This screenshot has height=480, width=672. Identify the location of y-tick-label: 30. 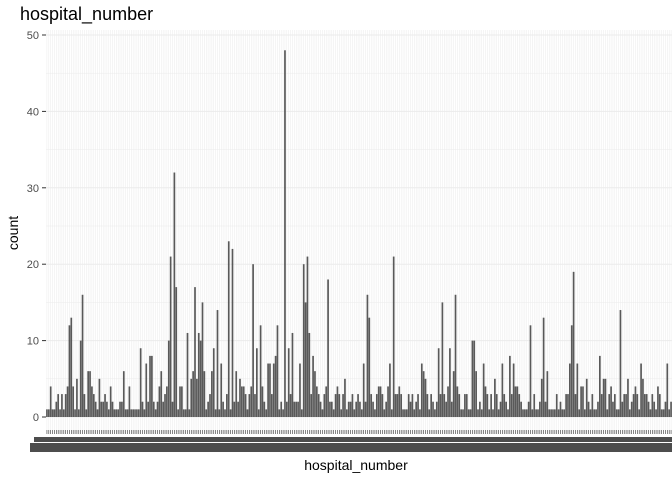
(33, 189).